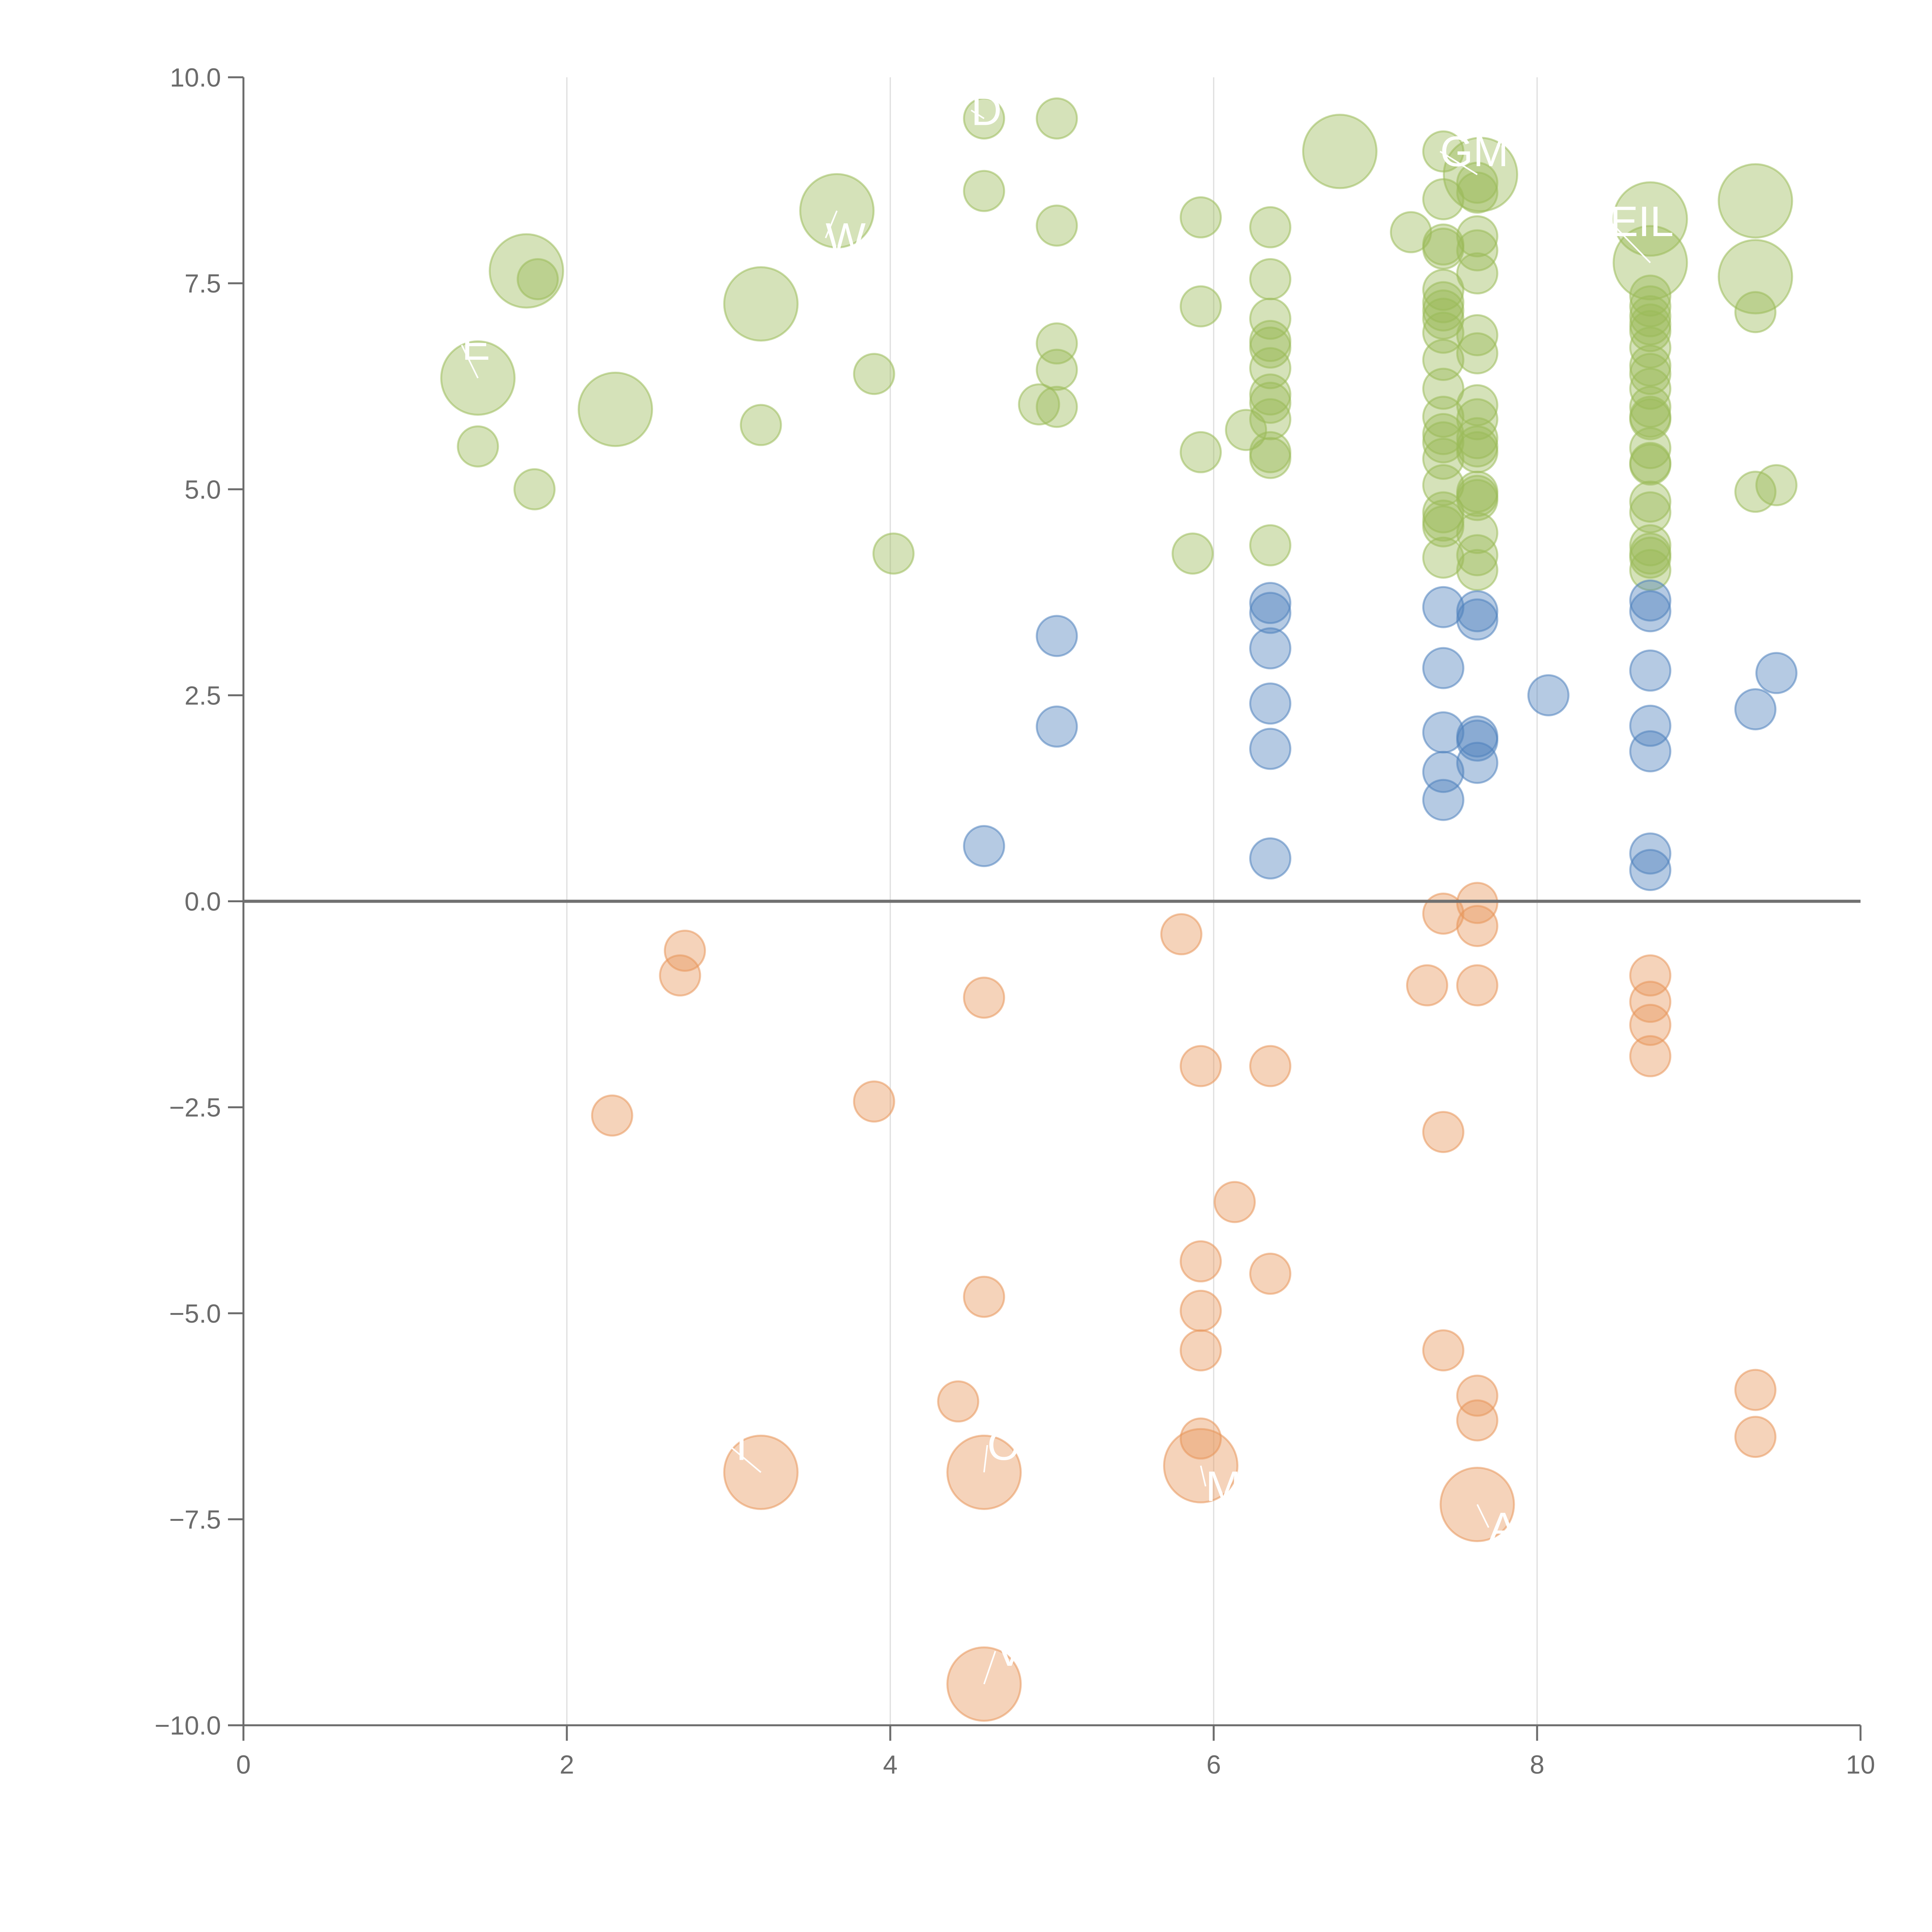 This screenshot has width=1932, height=1932. Describe the element at coordinates (891, 1765) in the screenshot. I see `x-tick-label: 4` at that location.